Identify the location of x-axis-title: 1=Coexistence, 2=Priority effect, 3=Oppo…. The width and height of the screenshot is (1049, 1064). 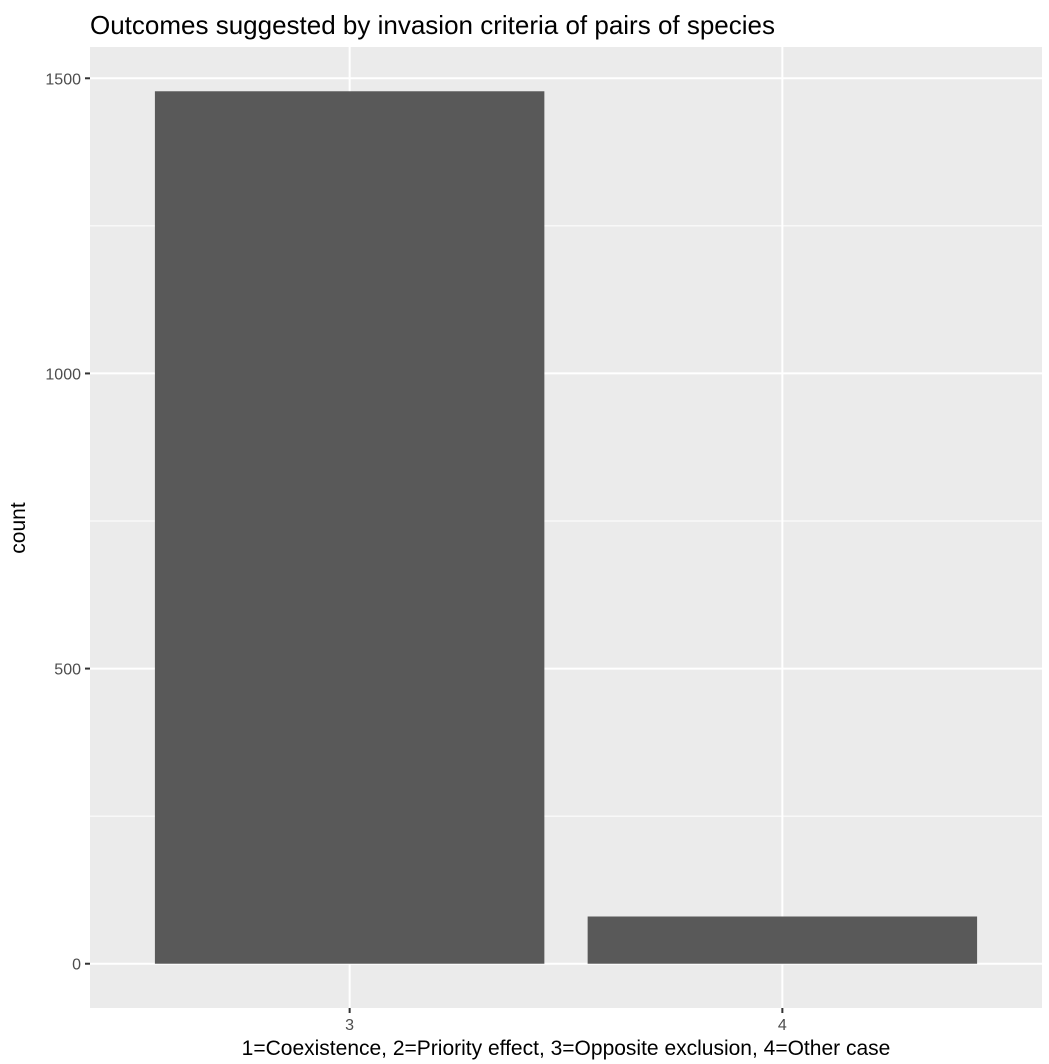
(566, 1048).